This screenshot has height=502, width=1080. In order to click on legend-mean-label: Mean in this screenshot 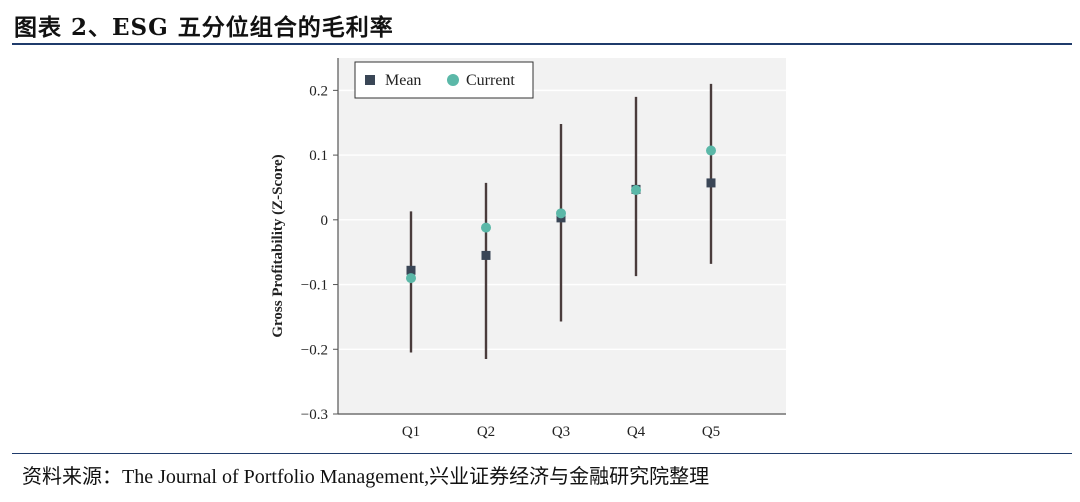, I will do `click(403, 80)`.